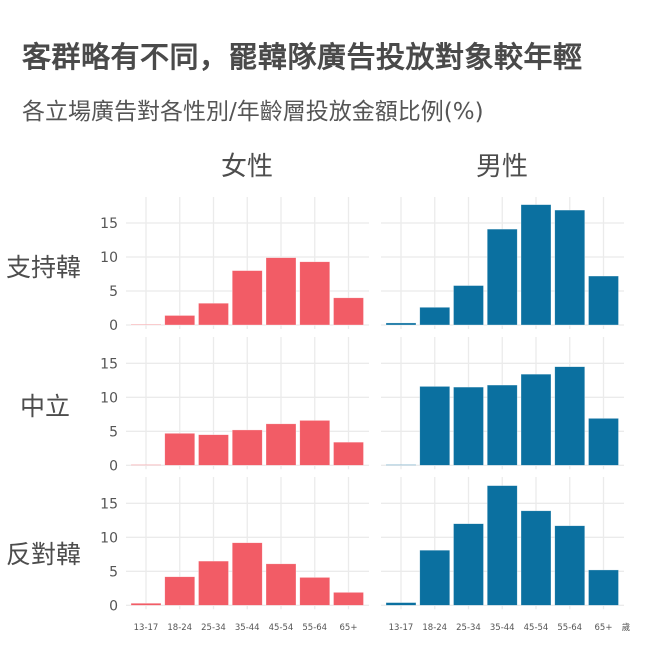  Describe the element at coordinates (44, 267) in the screenshot. I see `facet-row-label-support: 支持韓` at that location.